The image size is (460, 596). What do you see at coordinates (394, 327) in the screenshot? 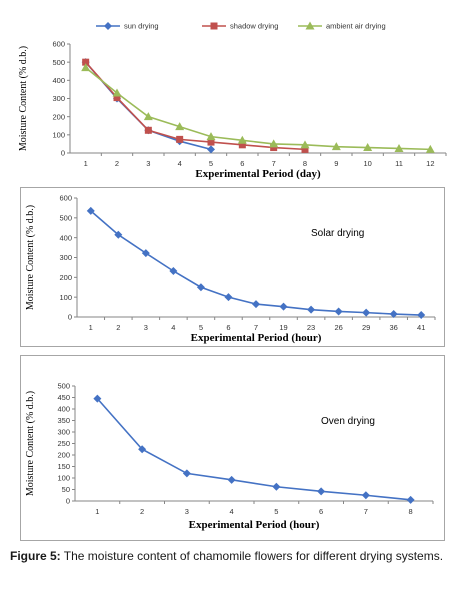
I see `x-tick-label: 36` at bounding box center [394, 327].